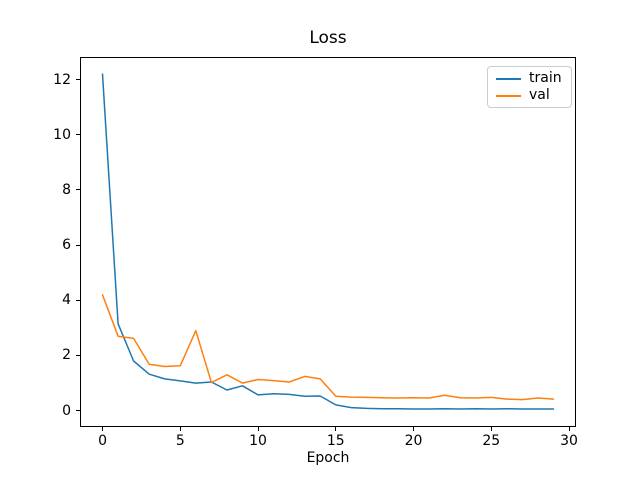 This screenshot has width=640, height=480. Describe the element at coordinates (539, 95) in the screenshot. I see `legend-label-val: val` at that location.